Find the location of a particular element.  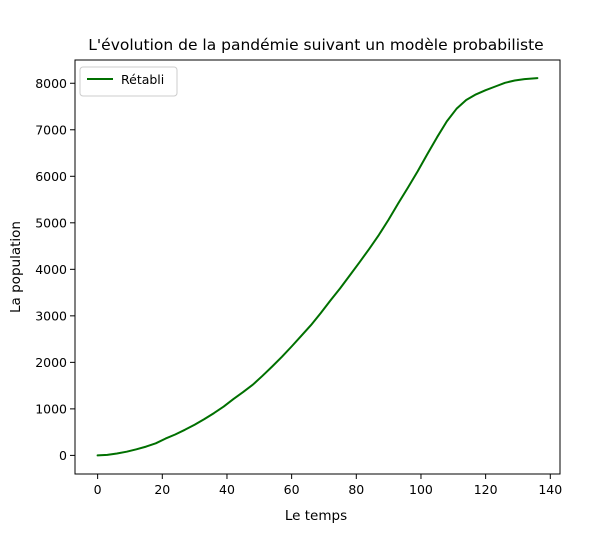

y-axis-label: La population is located at coordinates (16, 267).